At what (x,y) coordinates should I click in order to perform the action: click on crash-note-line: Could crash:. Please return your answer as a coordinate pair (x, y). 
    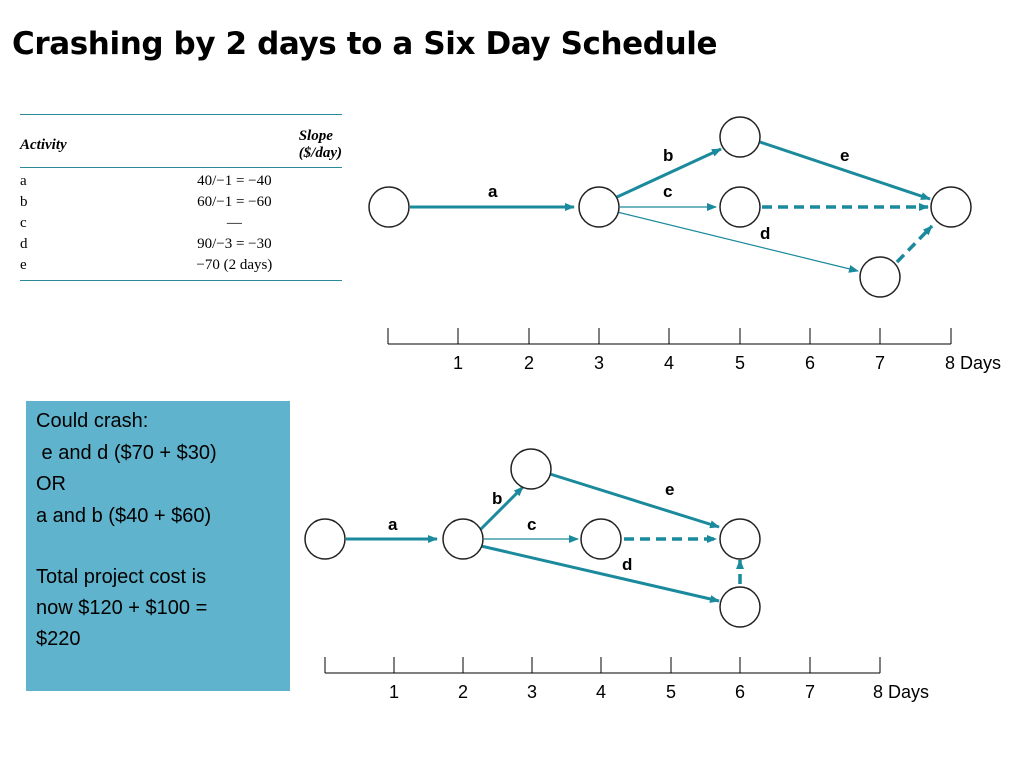
    Looking at the image, I should click on (92, 421).